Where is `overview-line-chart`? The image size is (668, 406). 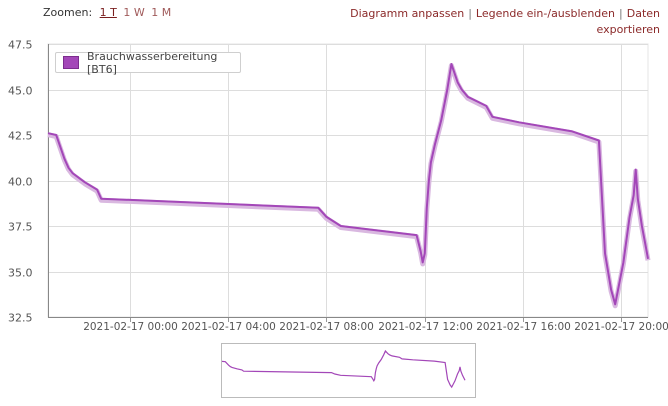 overview-line-chart is located at coordinates (348, 370).